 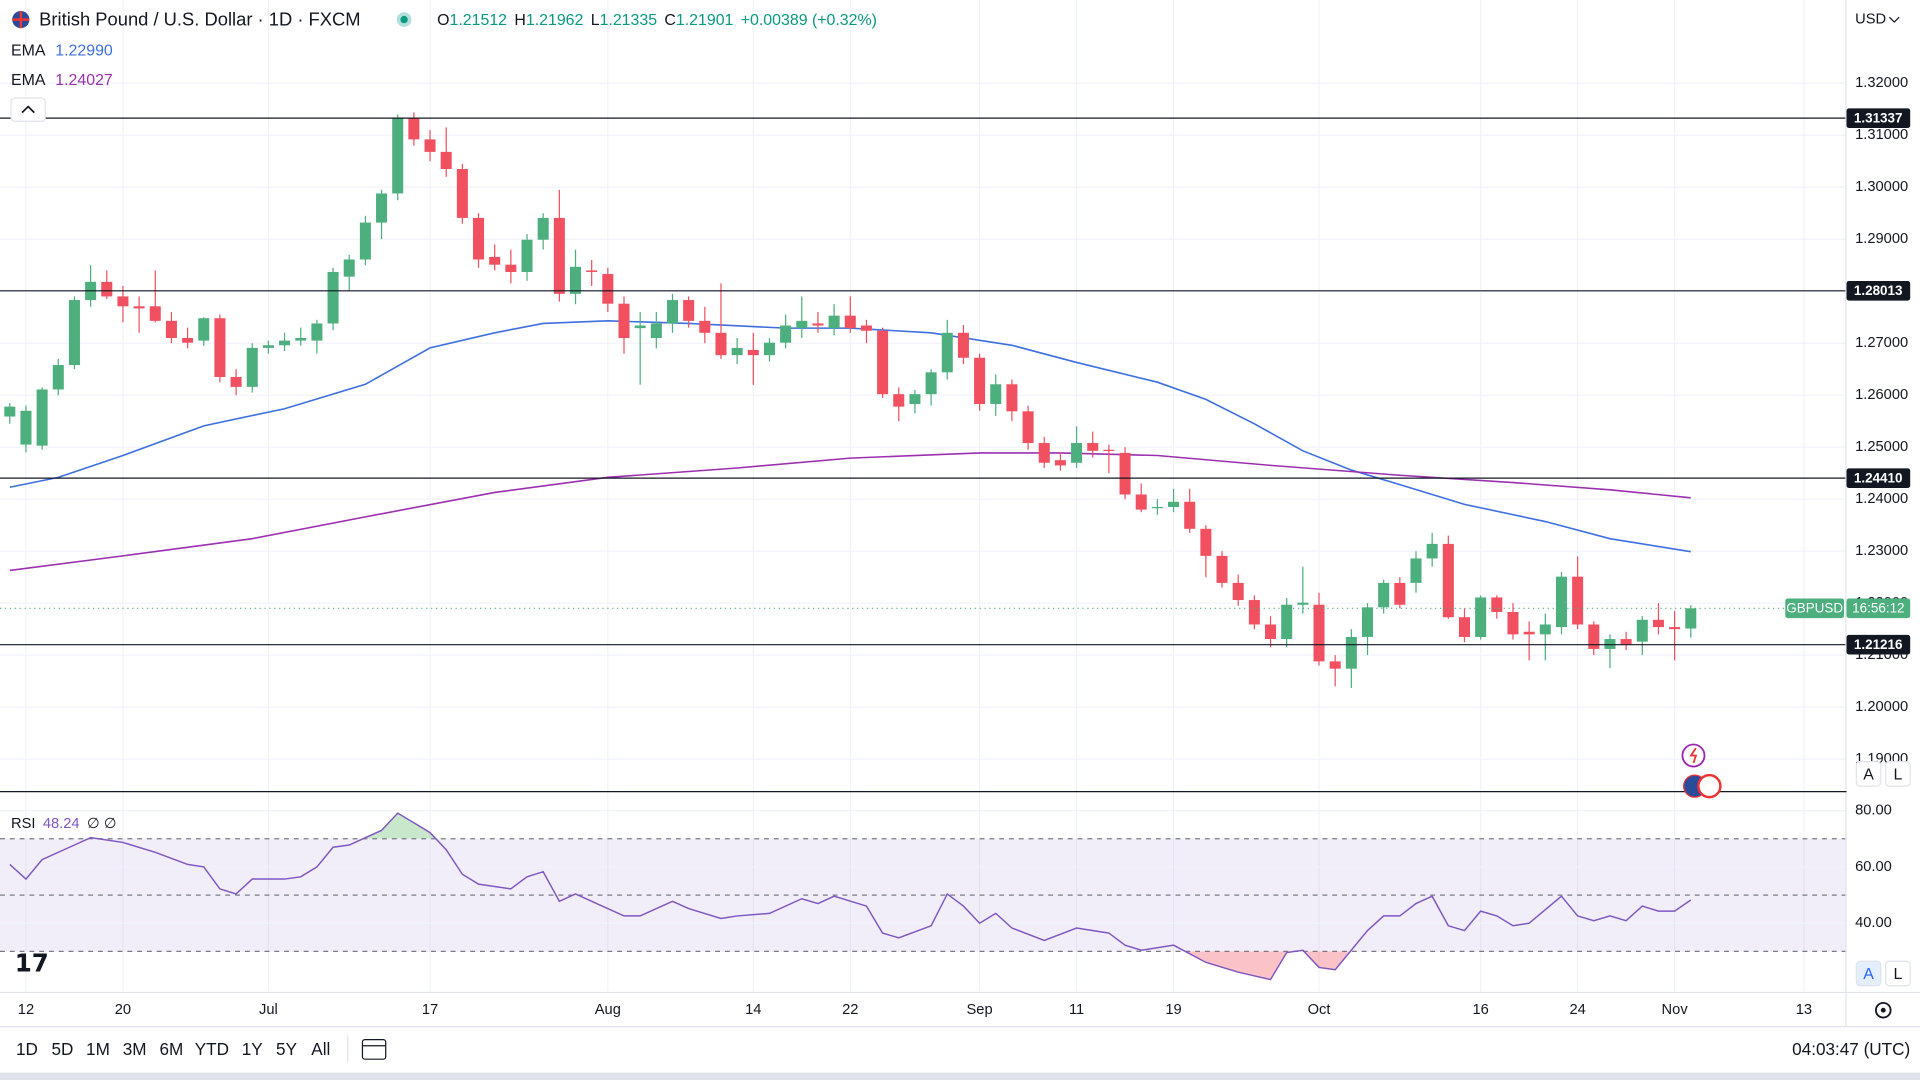 I want to click on range-button: 1D, so click(x=27, y=1049).